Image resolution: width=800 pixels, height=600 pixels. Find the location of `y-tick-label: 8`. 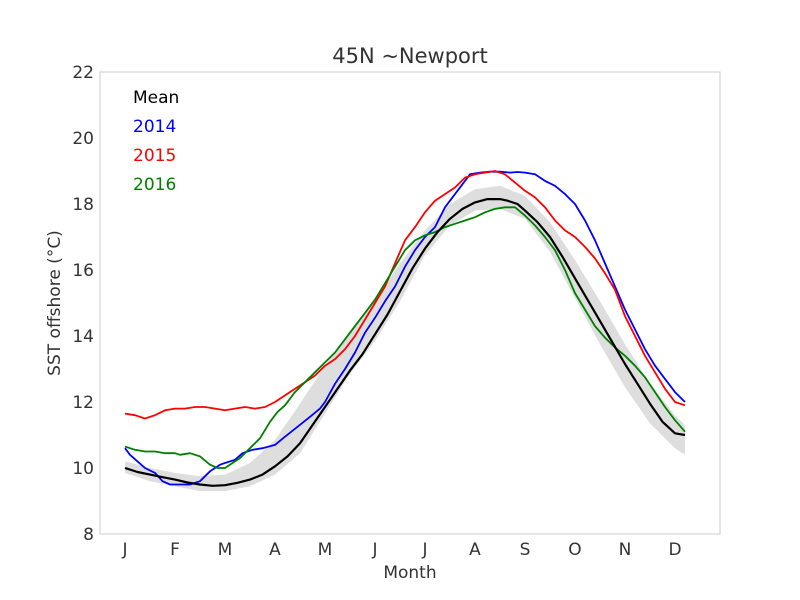

y-tick-label: 8 is located at coordinates (88, 535).